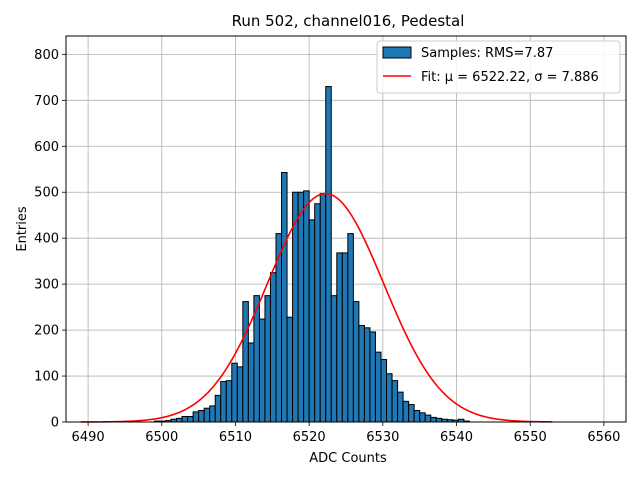 The image size is (640, 480). Describe the element at coordinates (510, 77) in the screenshot. I see `legend-fit-label: Fit: μ = 6522.22, σ = 7.886` at that location.